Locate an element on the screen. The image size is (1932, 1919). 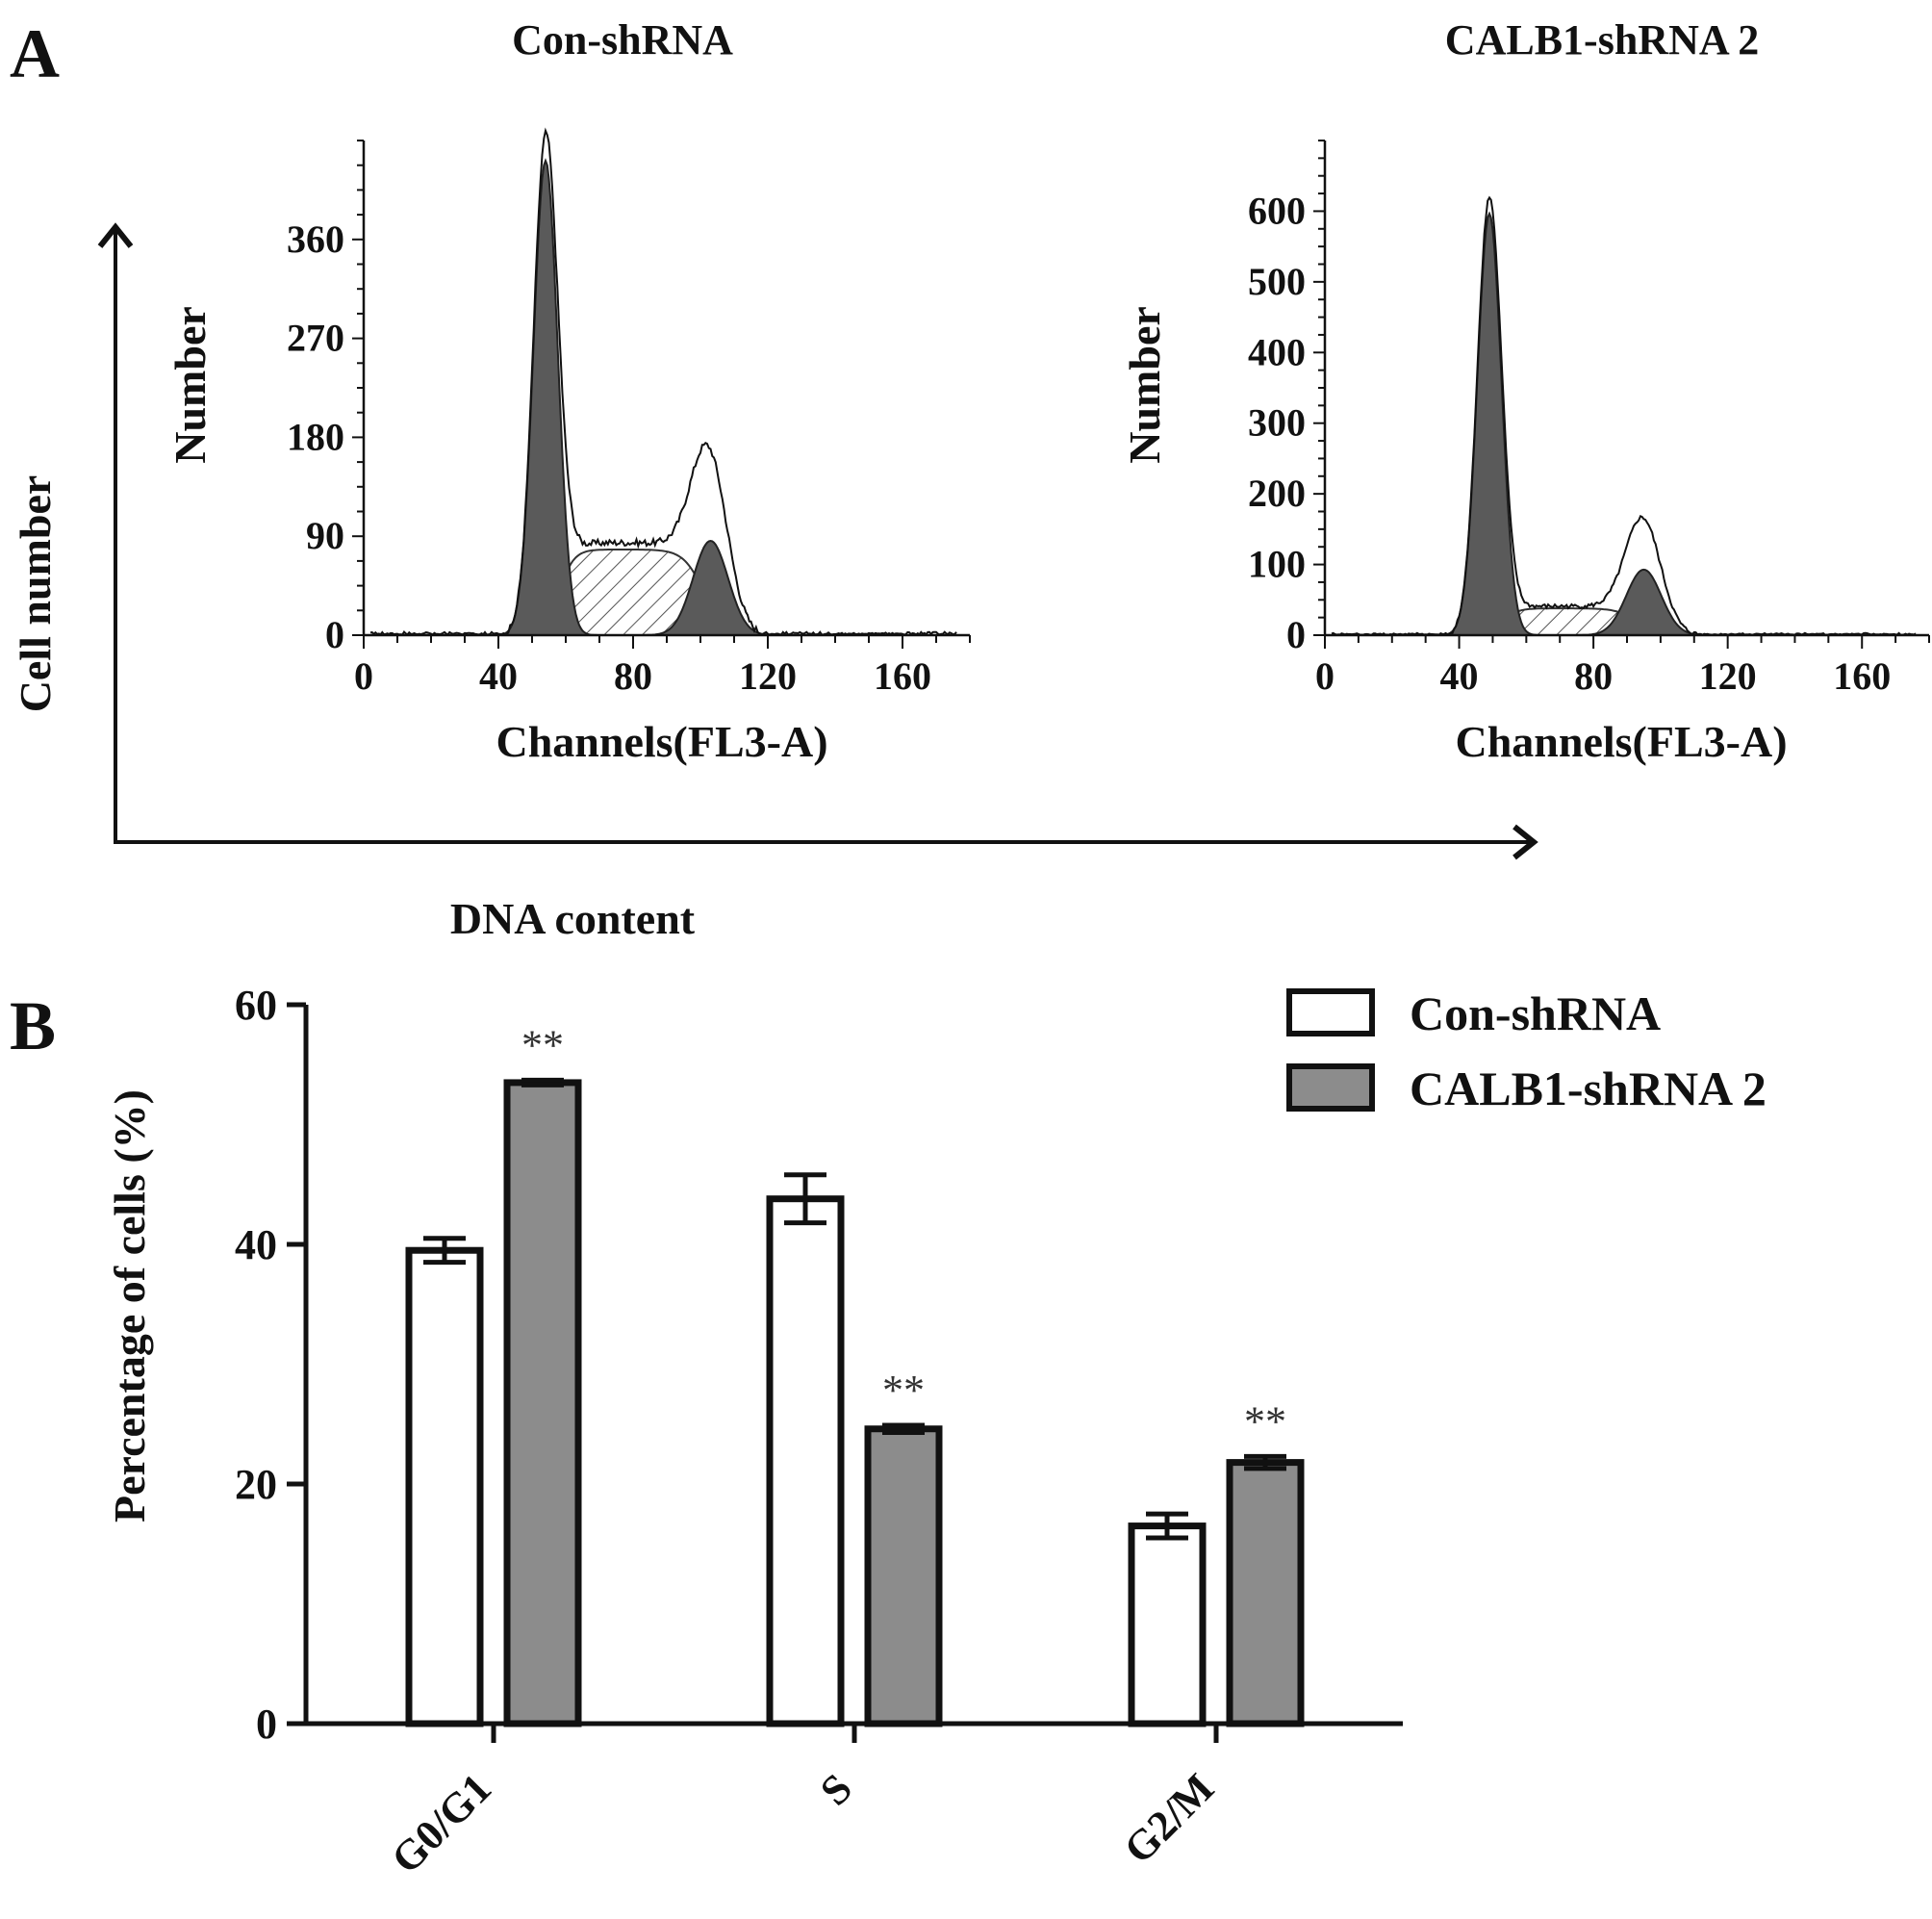
y-tick-label: 100 is located at coordinates (1277, 564).